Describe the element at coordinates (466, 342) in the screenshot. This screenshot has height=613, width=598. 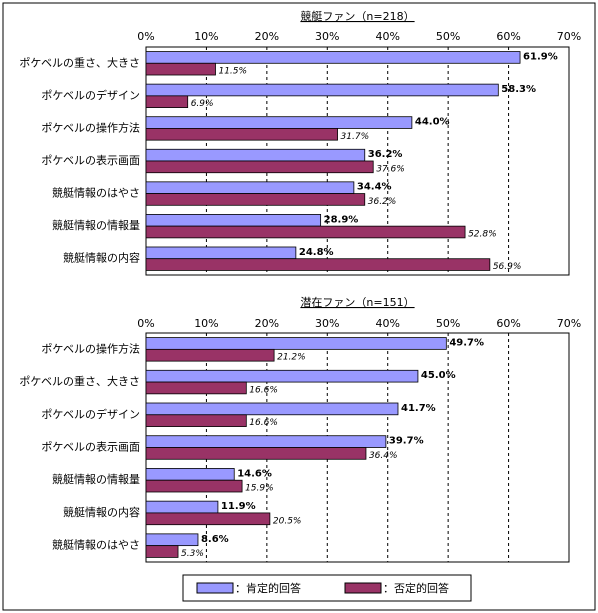
I see `value-label: 49.7%` at that location.